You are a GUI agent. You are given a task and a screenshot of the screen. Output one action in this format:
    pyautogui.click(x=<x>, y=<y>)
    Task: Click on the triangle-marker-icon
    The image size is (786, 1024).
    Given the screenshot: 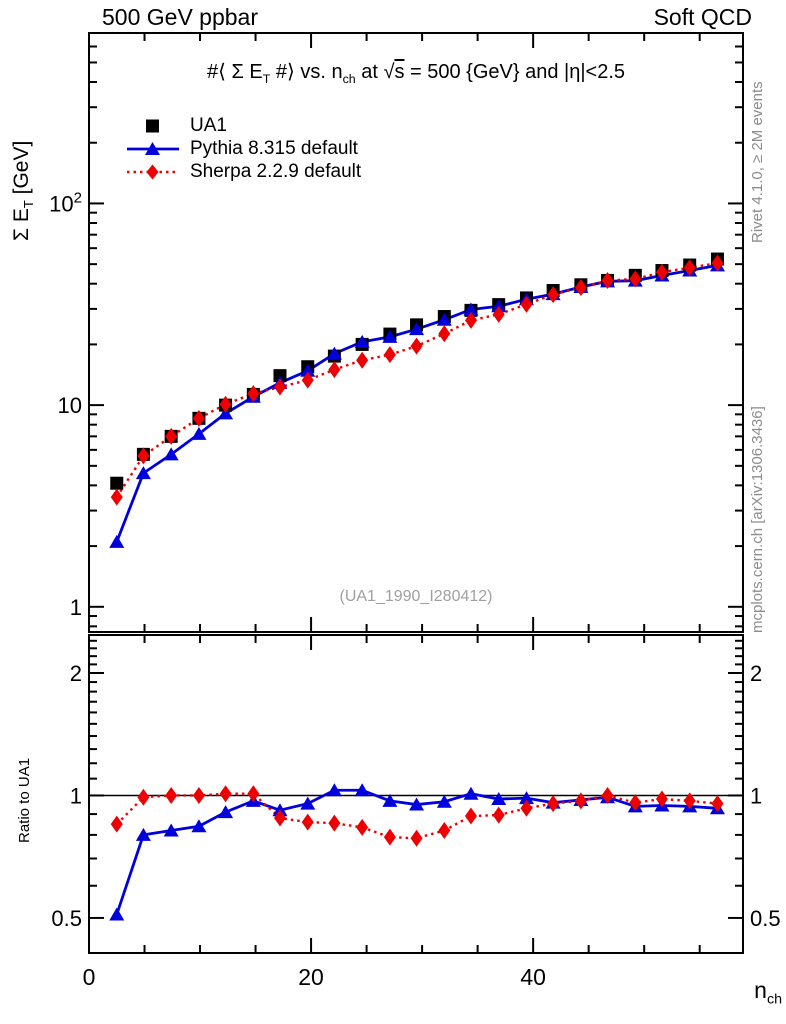 What is the action you would take?
    pyautogui.click(x=153, y=148)
    